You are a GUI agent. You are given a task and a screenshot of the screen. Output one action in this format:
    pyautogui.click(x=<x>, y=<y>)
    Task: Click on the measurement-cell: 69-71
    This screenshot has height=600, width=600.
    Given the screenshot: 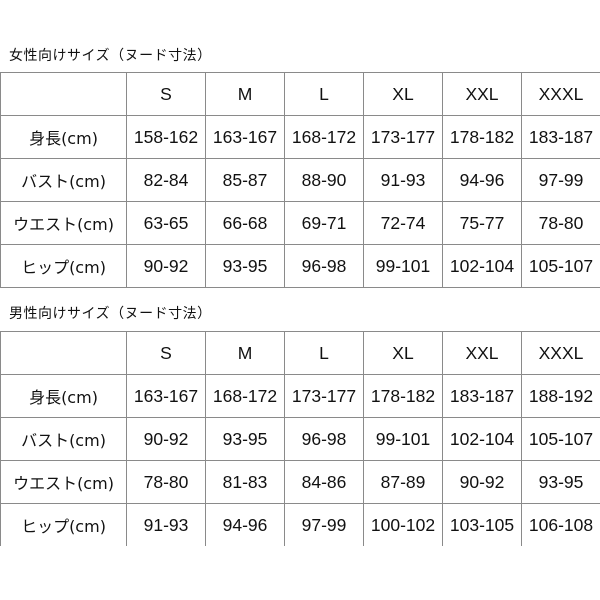 What is the action you would take?
    pyautogui.click(x=324, y=223)
    